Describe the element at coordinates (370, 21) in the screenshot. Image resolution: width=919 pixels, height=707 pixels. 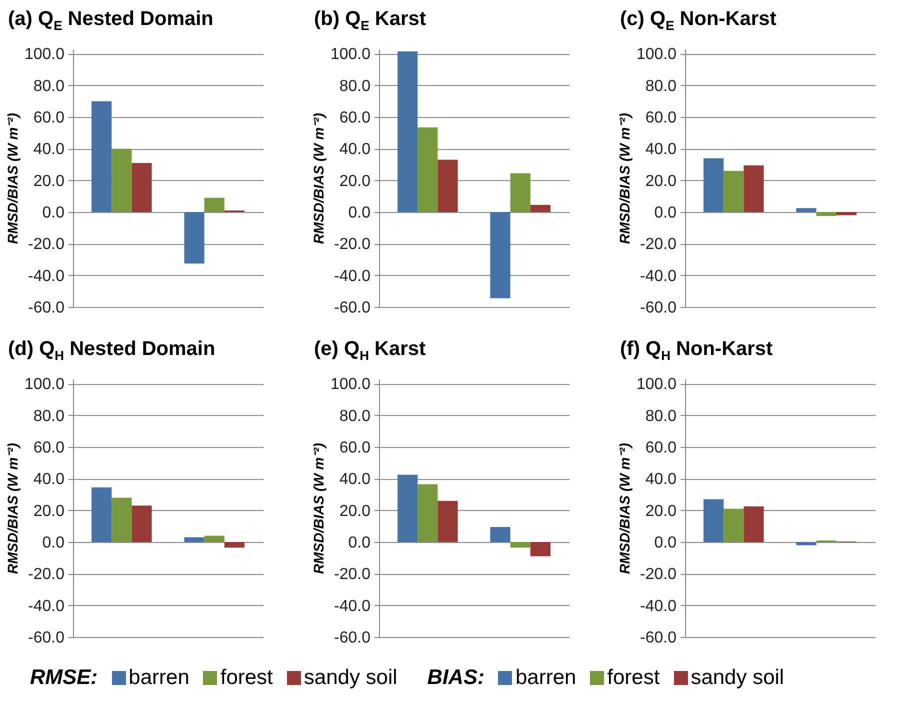
I see `chart-title: (b) Q$_{E}$ Karst` at that location.